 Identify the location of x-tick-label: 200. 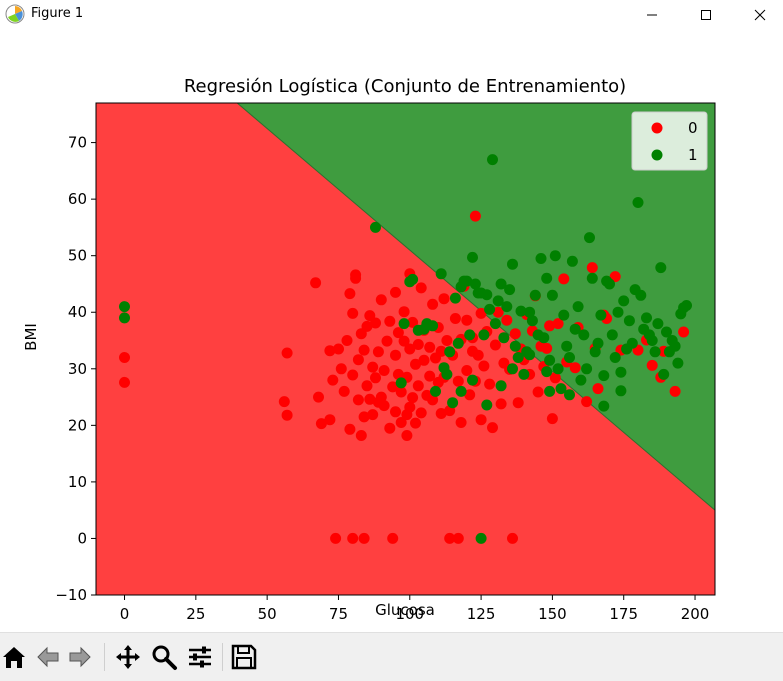
(695, 614).